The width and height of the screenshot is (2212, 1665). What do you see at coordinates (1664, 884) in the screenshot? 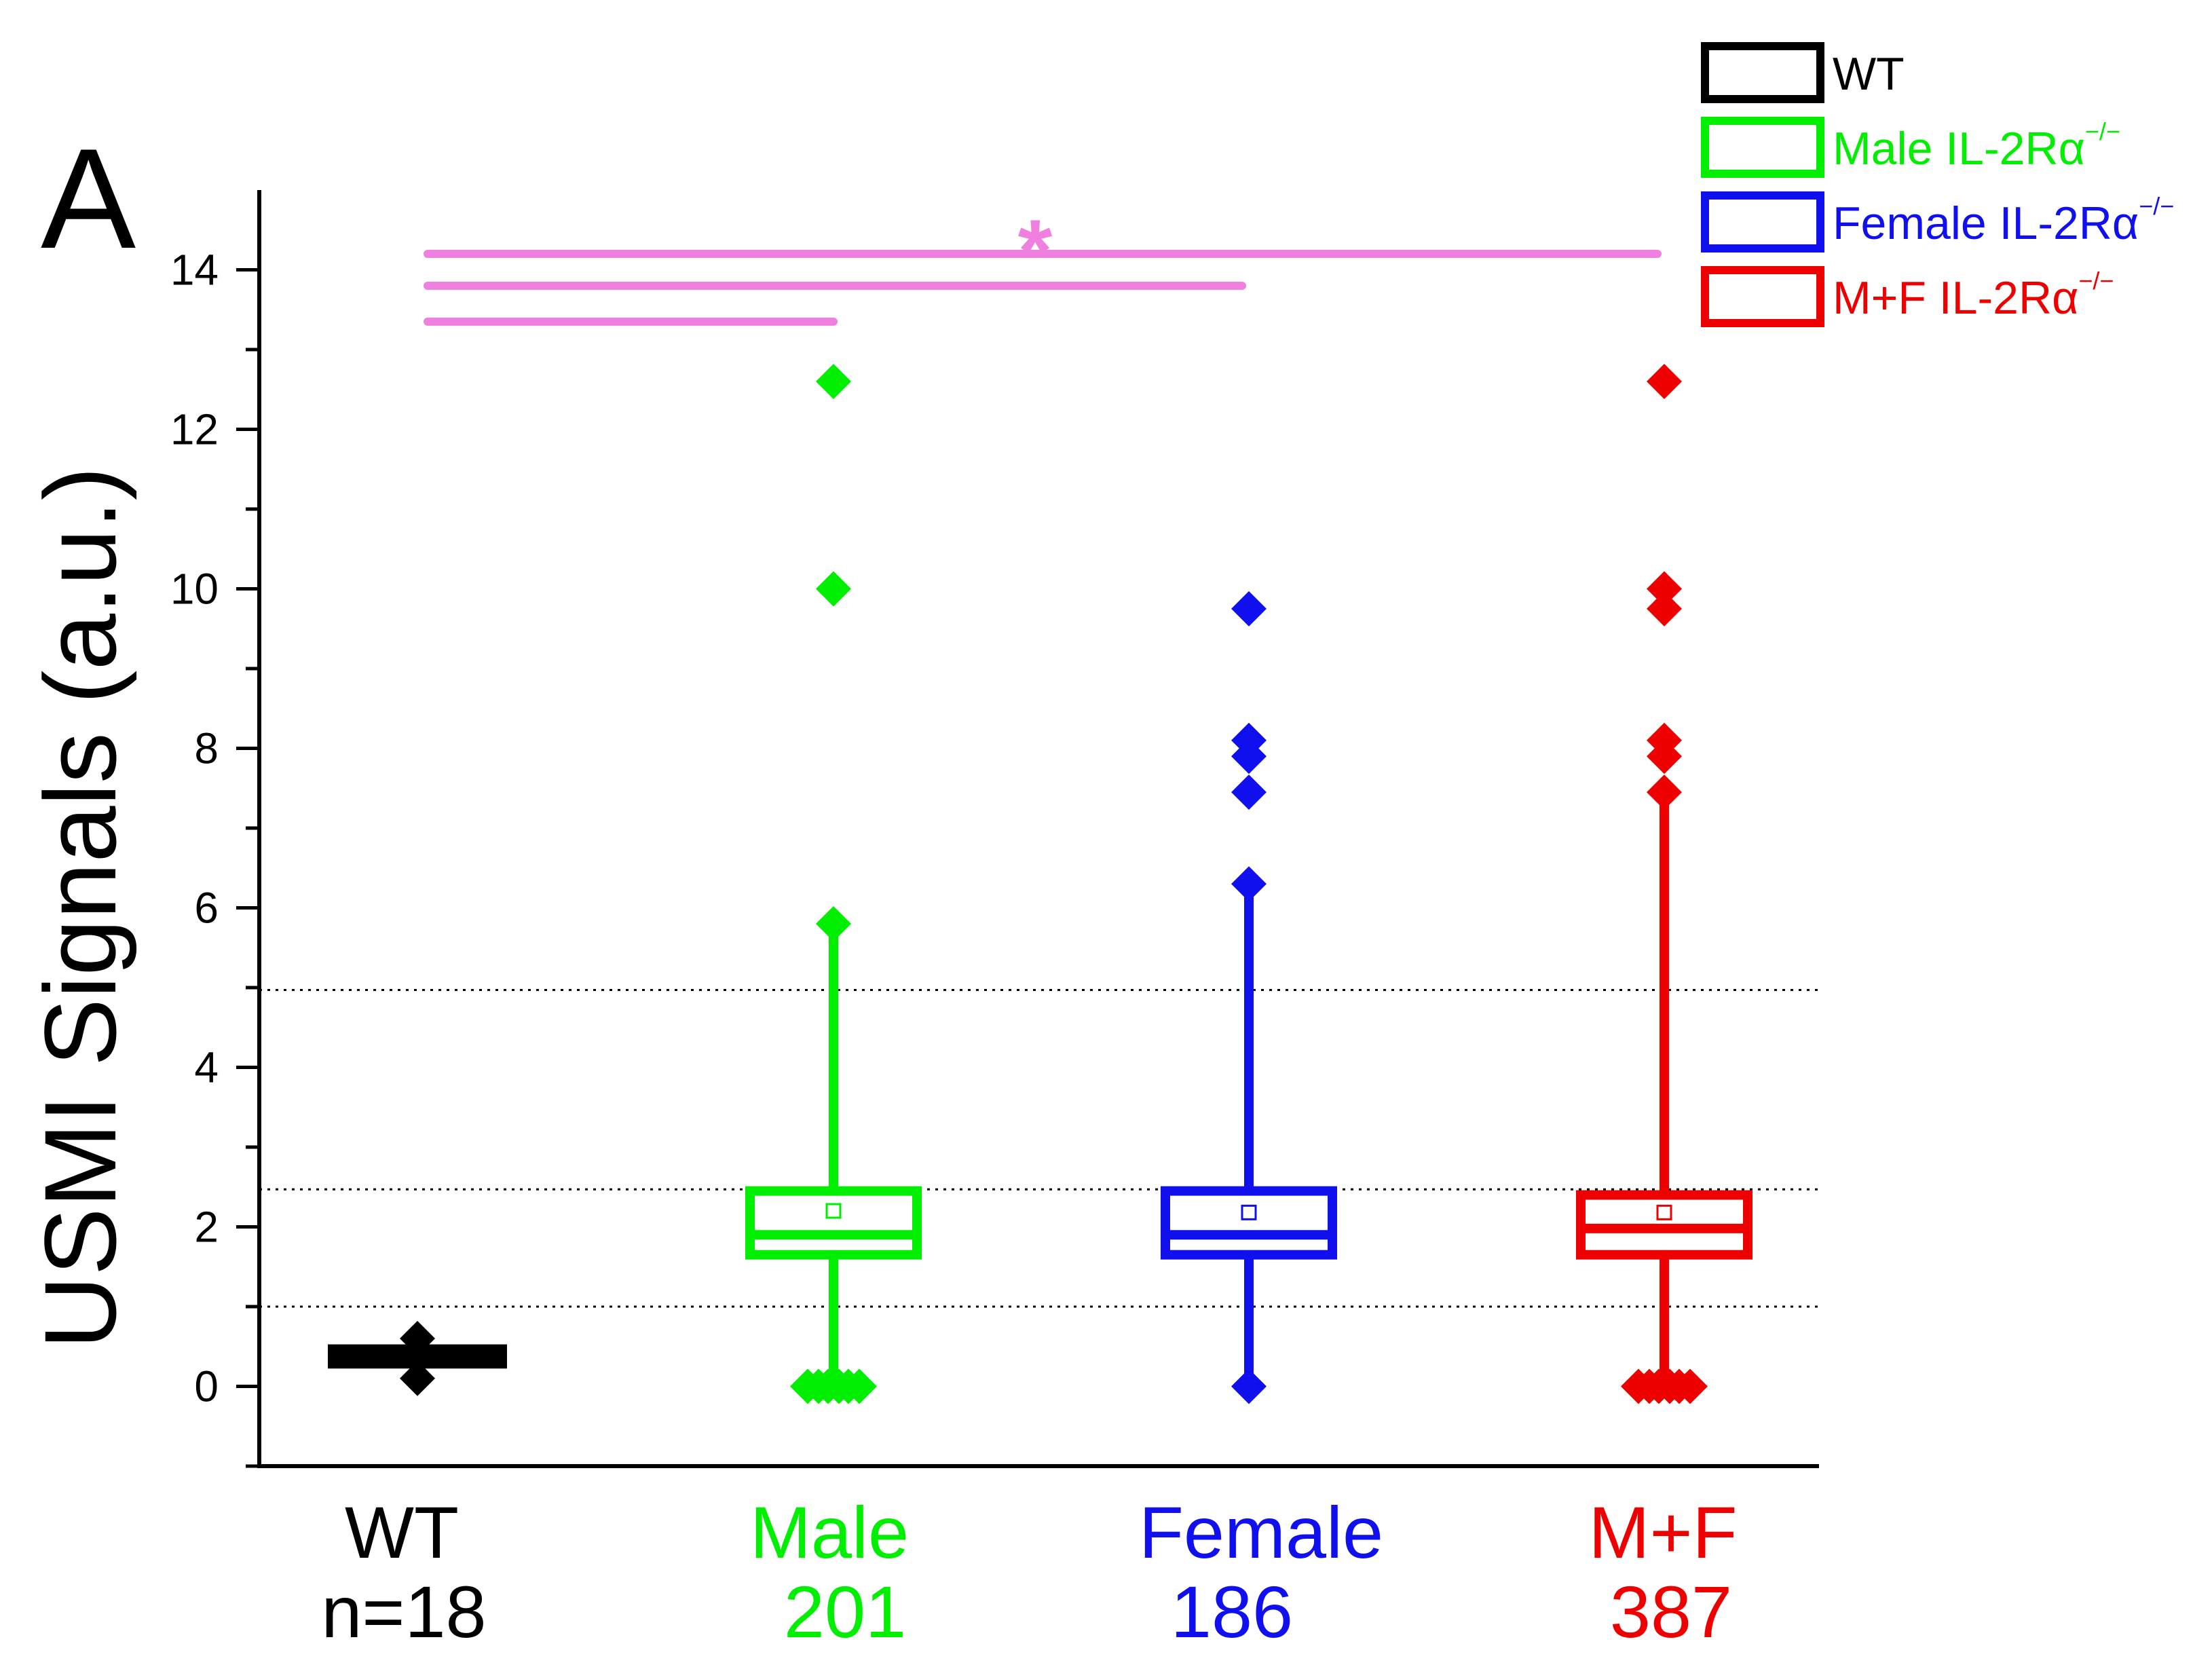
I see `series-3-group` at bounding box center [1664, 884].